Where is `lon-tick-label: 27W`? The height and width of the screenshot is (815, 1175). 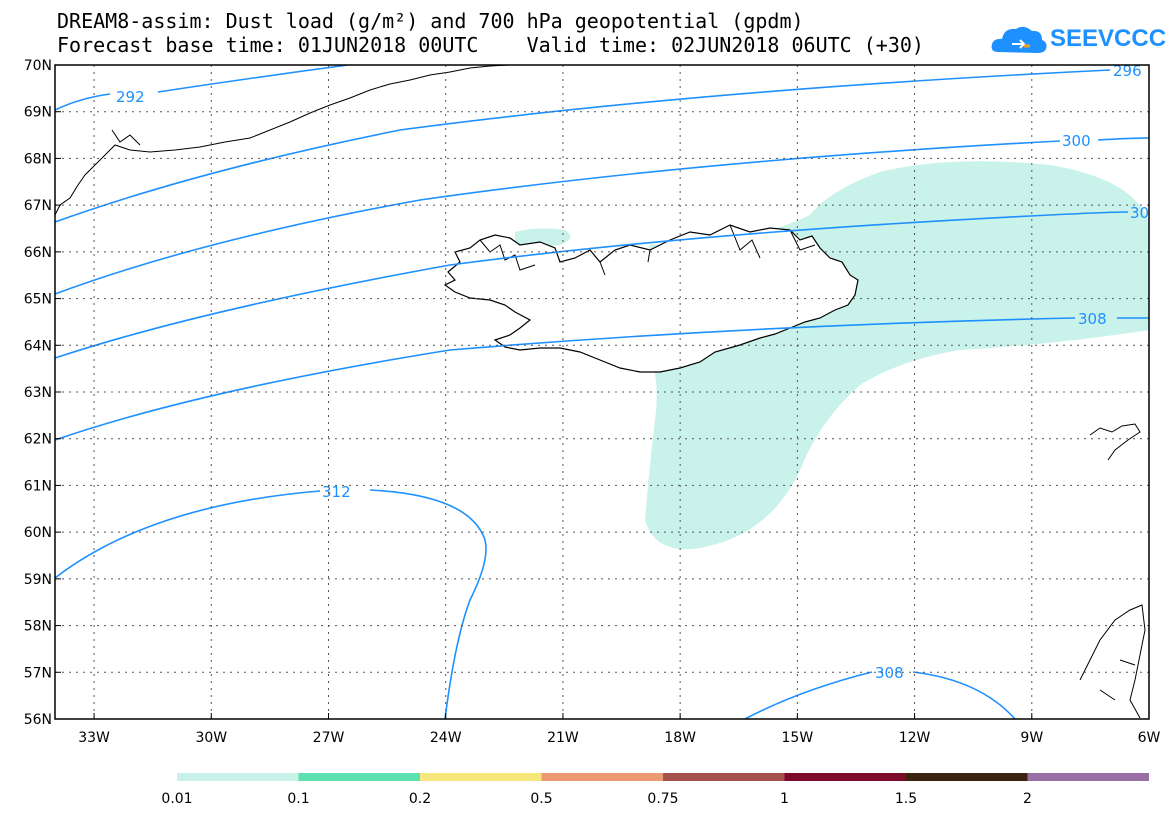
lon-tick-label: 27W is located at coordinates (329, 738).